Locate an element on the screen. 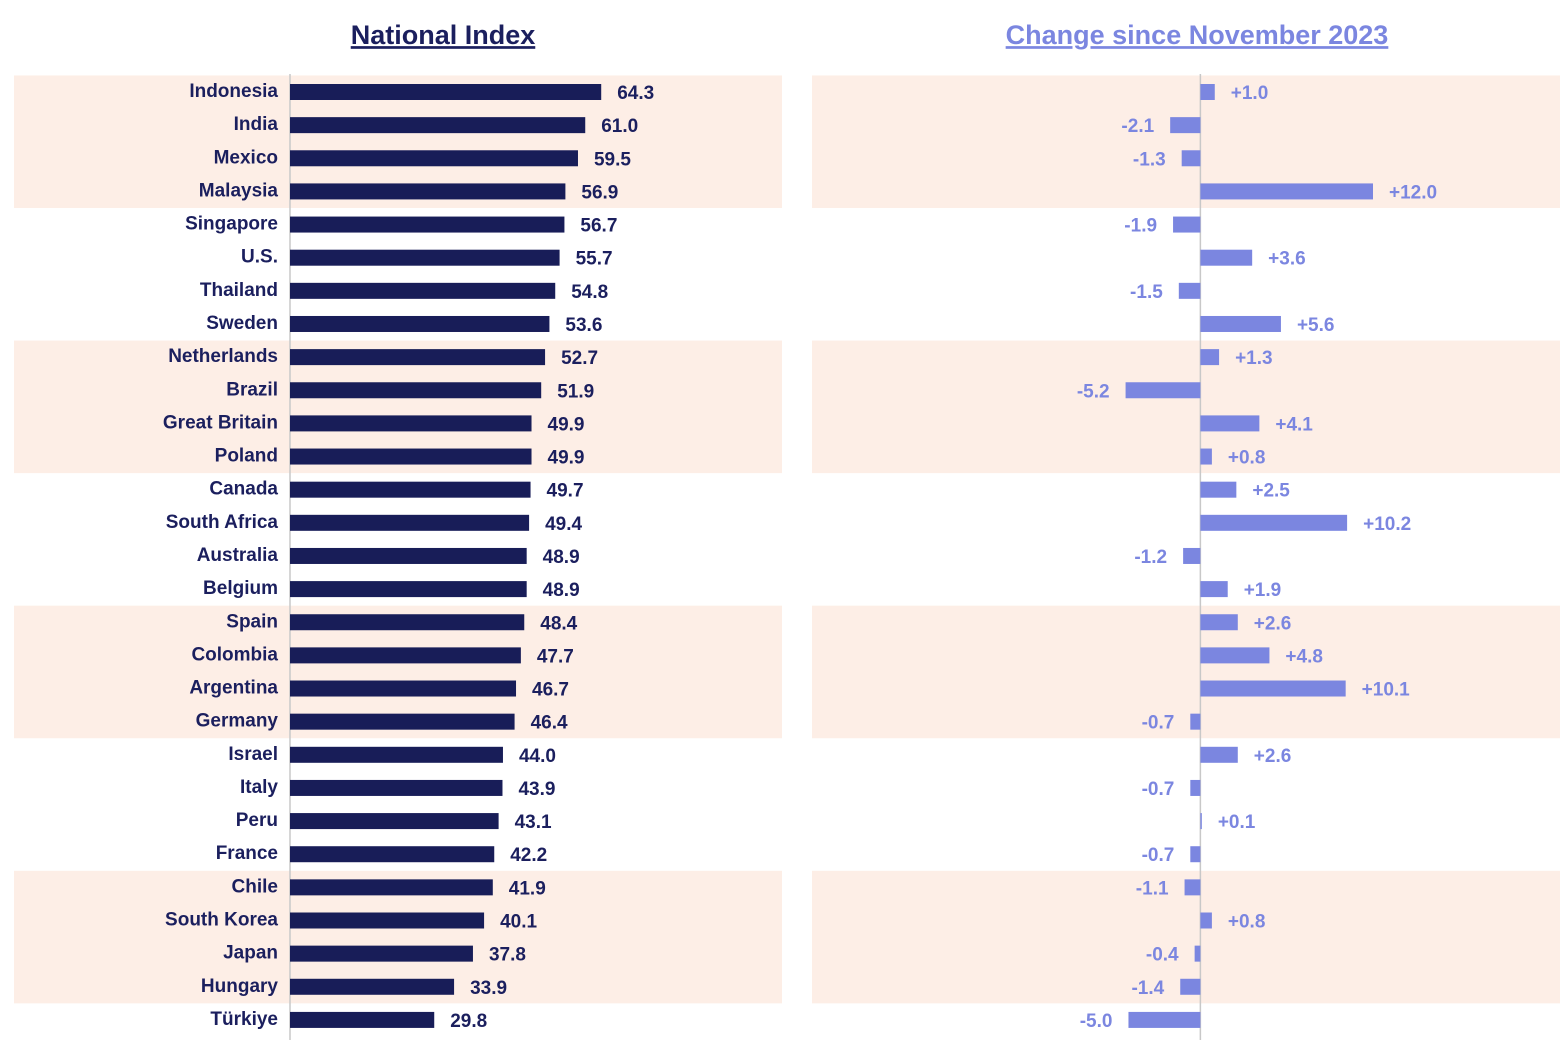  value-label: 55.7 is located at coordinates (594, 259).